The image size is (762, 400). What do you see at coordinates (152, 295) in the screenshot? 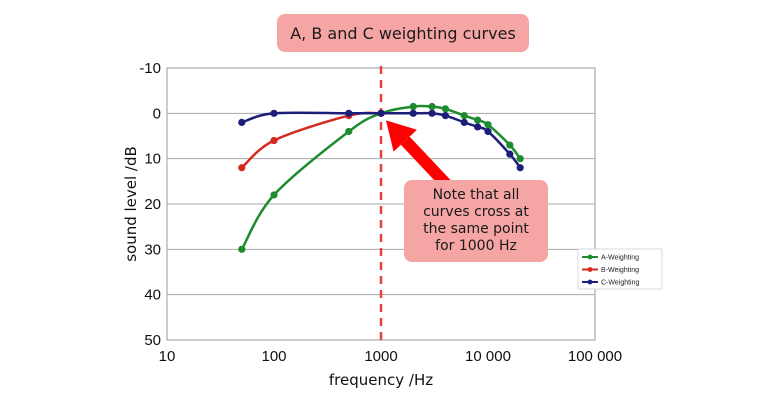
I see `y-tick-label: 40` at bounding box center [152, 295].